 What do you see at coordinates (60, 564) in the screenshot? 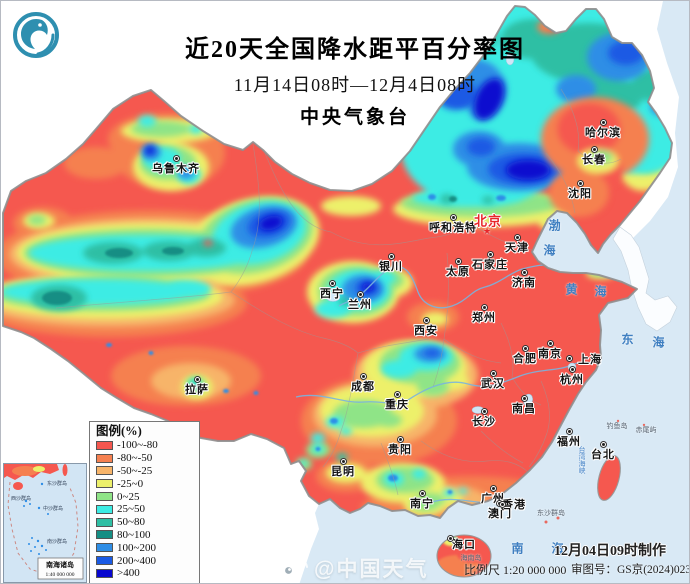
I see `inset-title: 南海诸岛` at bounding box center [60, 564].